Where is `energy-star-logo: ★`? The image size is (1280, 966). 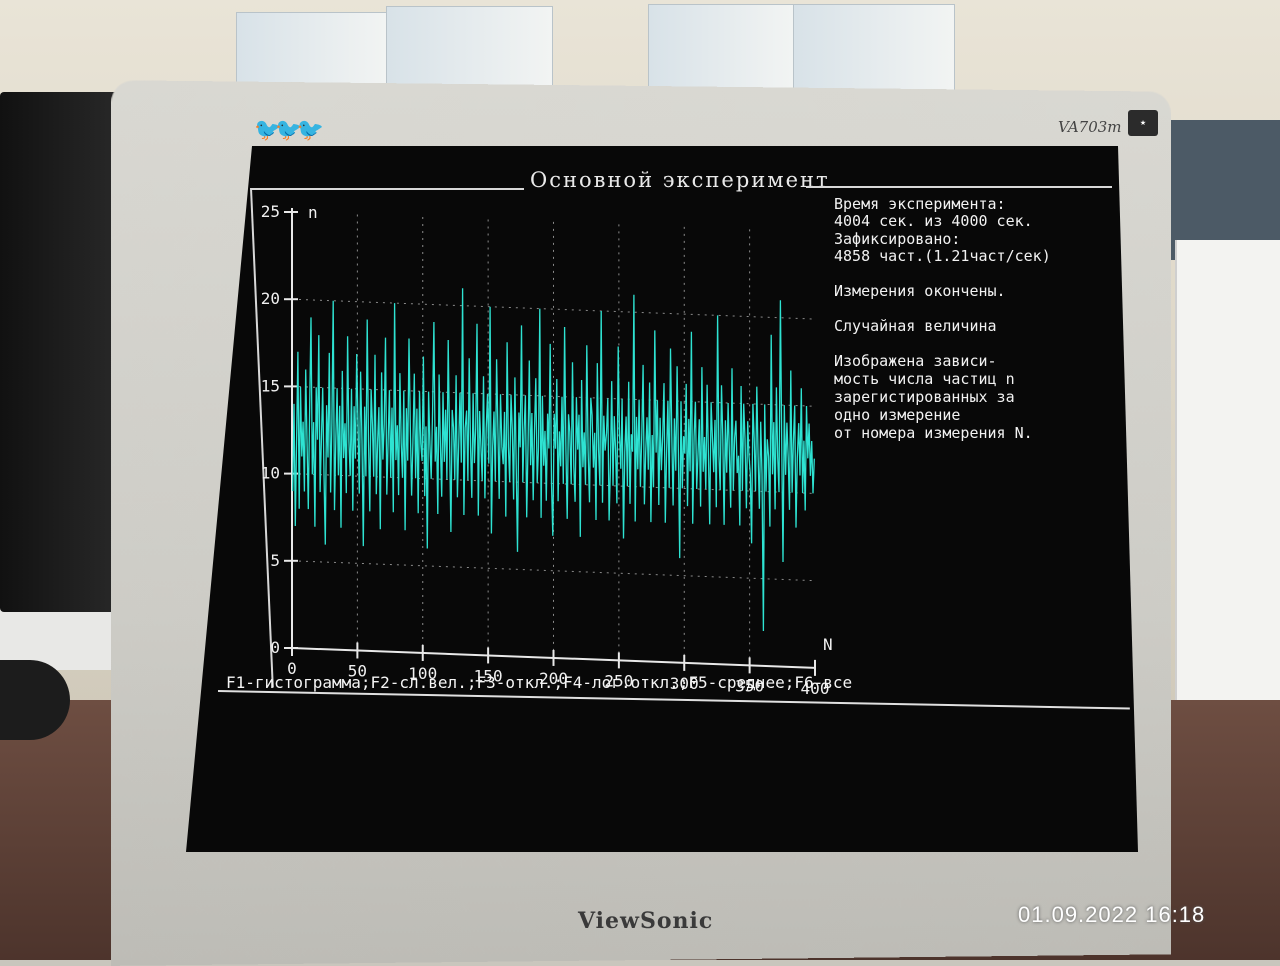
energy-star-logo: ★ is located at coordinates (1143, 123).